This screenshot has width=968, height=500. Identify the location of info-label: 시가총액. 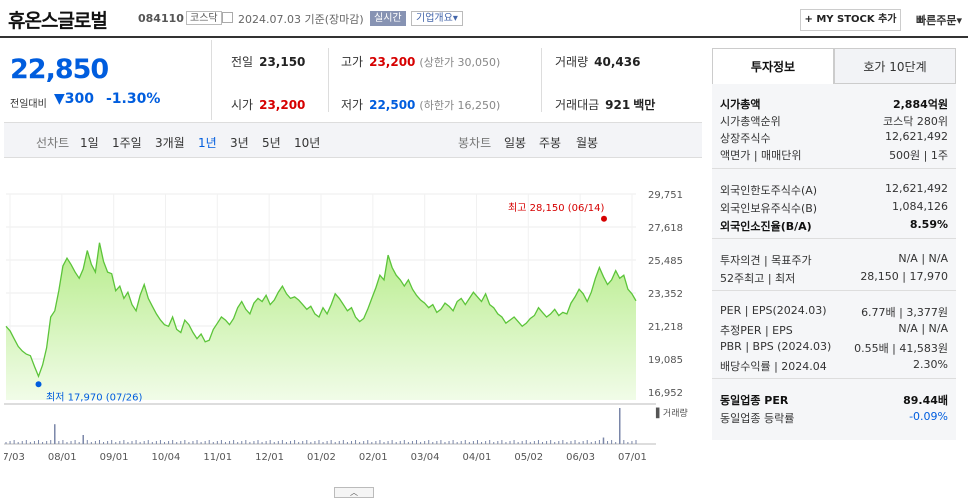
(740, 104).